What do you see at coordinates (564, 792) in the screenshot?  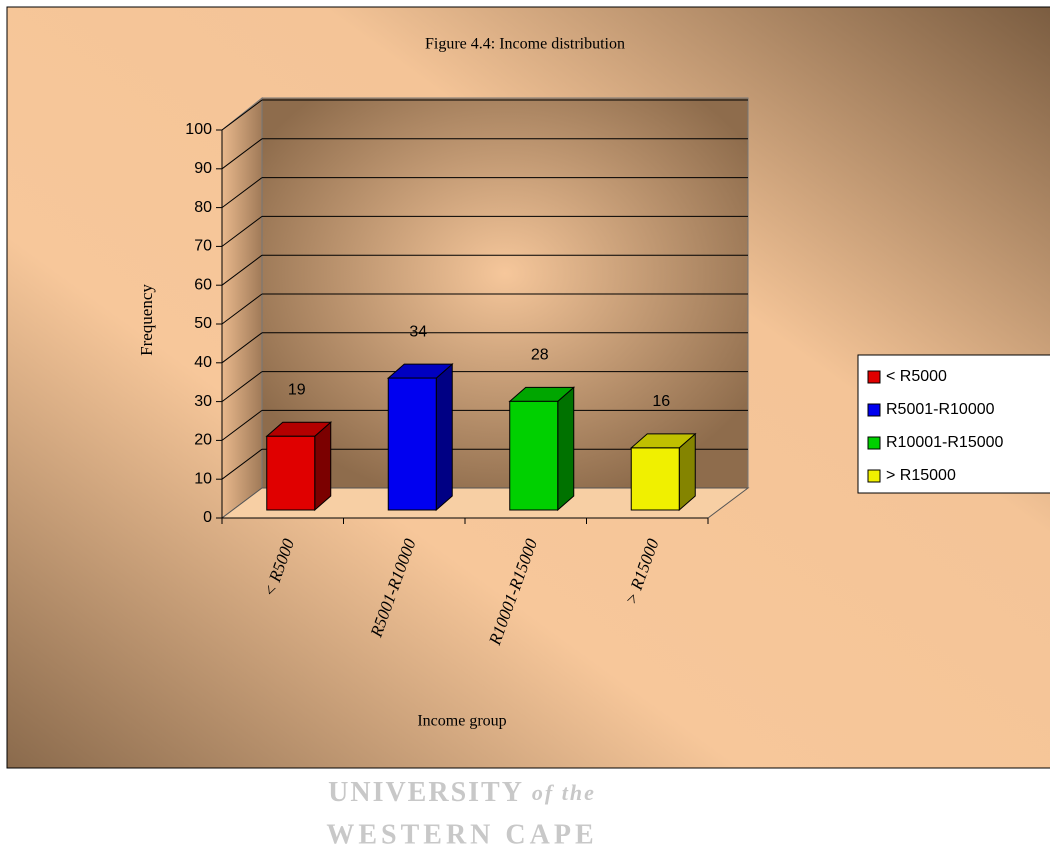 I see `watermark-text: of the` at bounding box center [564, 792].